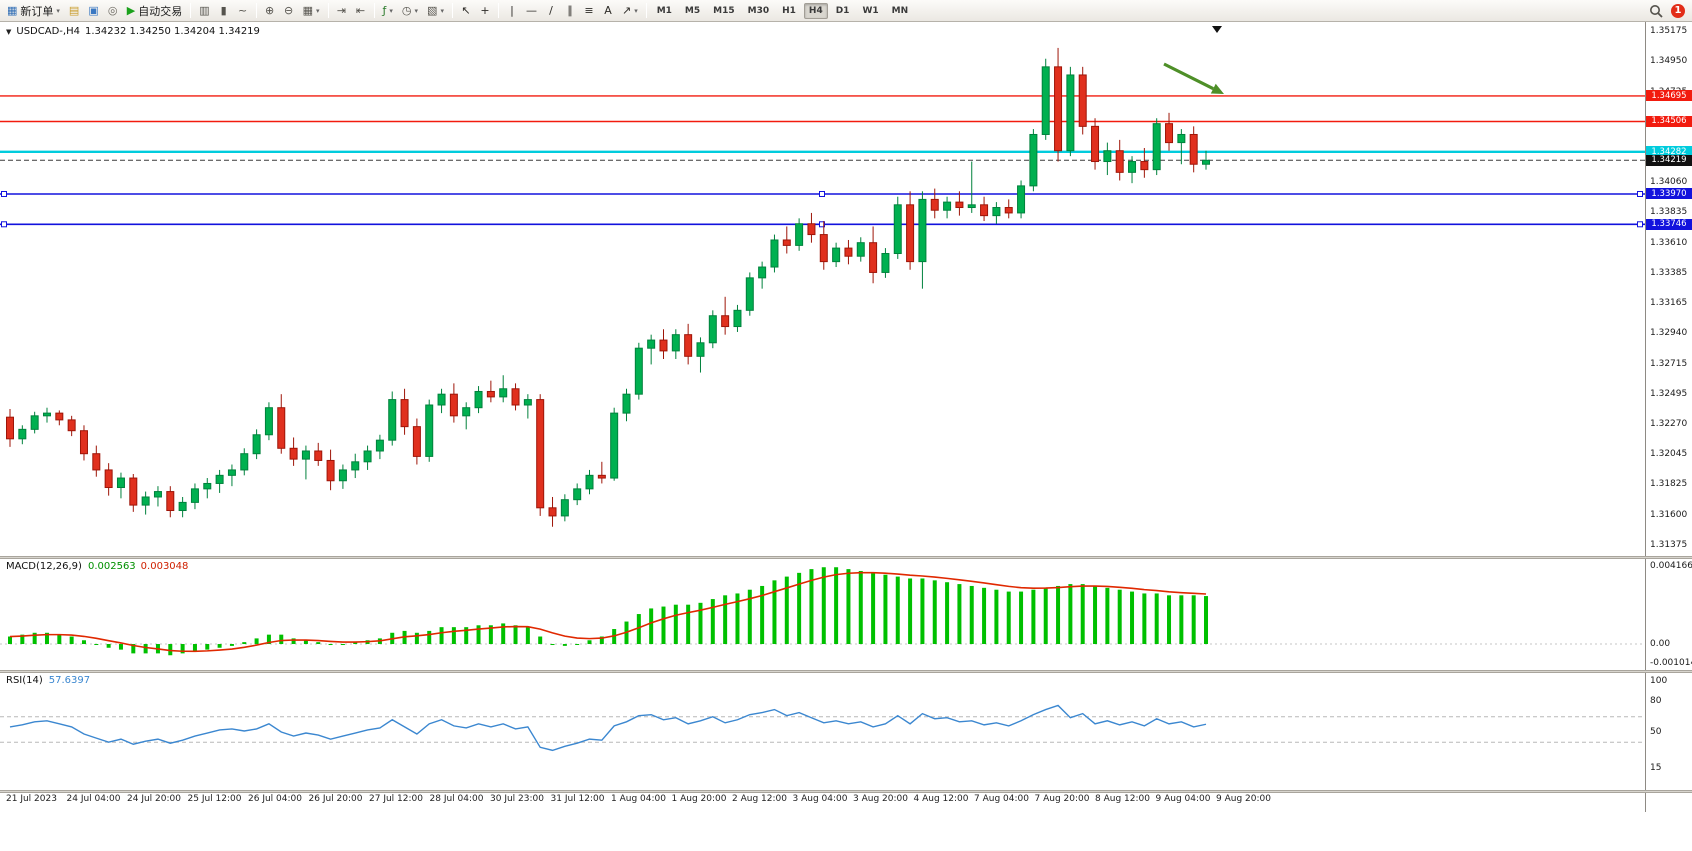  Describe the element at coordinates (1669, 273) in the screenshot. I see `price-axis-tick: 1.33385` at that location.